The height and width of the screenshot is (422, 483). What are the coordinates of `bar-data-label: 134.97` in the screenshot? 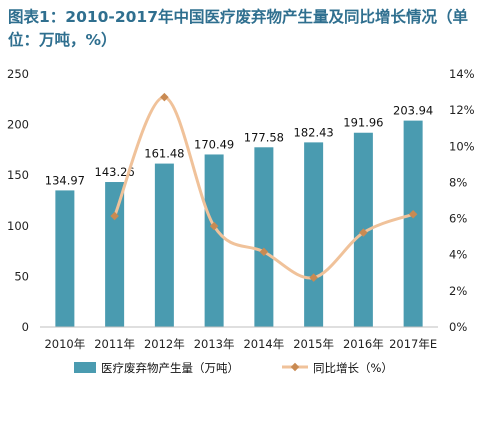 It's located at (65, 180).